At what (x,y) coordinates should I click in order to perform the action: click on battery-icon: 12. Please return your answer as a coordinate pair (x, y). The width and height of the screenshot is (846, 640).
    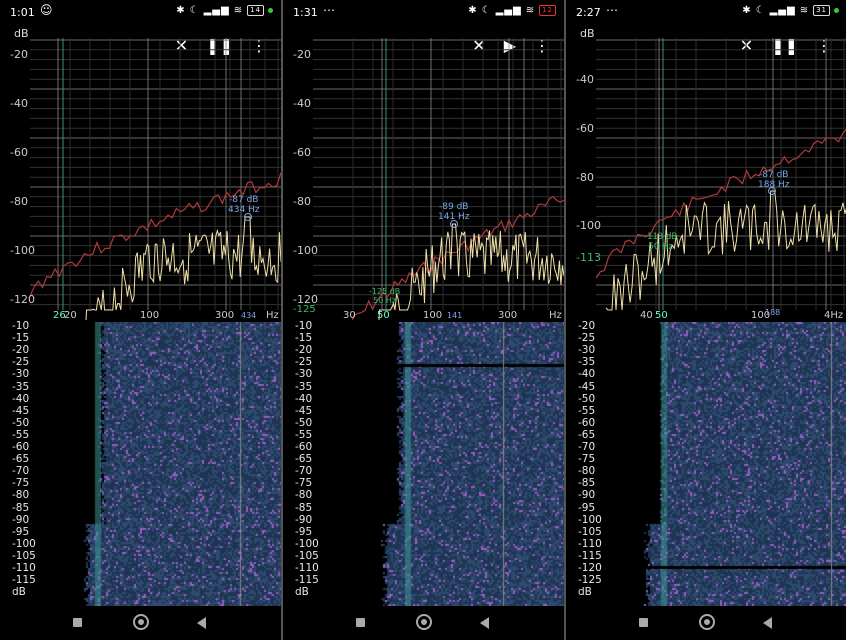
    Looking at the image, I should click on (547, 10).